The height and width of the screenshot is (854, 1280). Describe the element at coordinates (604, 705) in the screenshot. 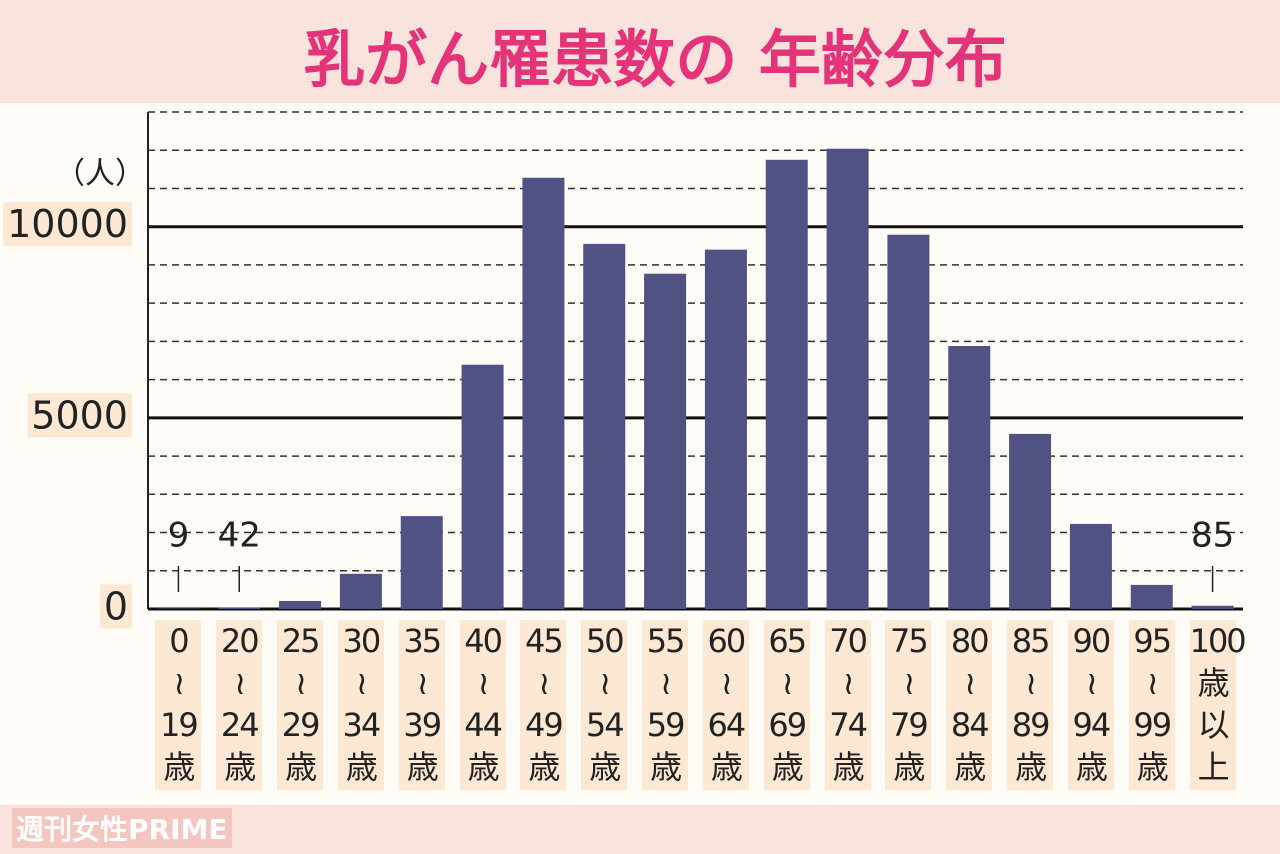

I see `x-tick-label: 50 ≀ 54 歳` at that location.